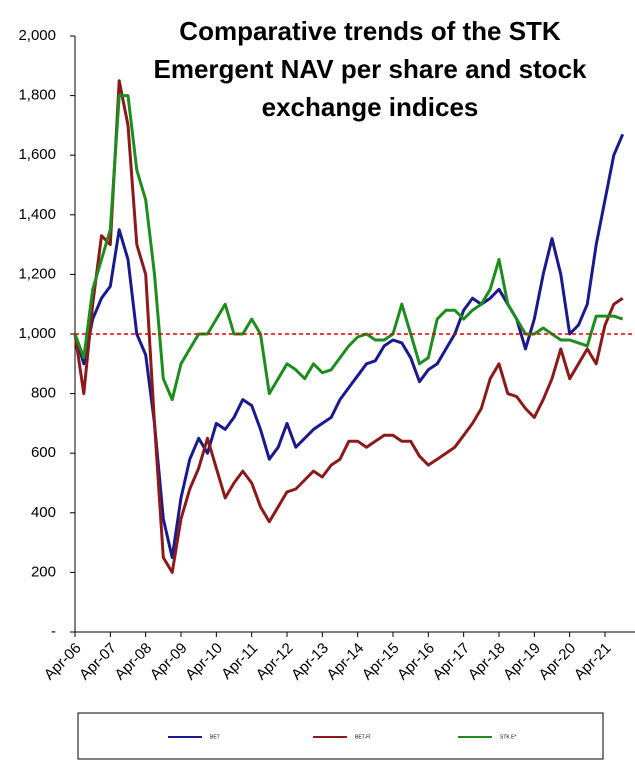  What do you see at coordinates (416, 662) in the screenshot?
I see `x-tick-label: Apr-16` at bounding box center [416, 662].